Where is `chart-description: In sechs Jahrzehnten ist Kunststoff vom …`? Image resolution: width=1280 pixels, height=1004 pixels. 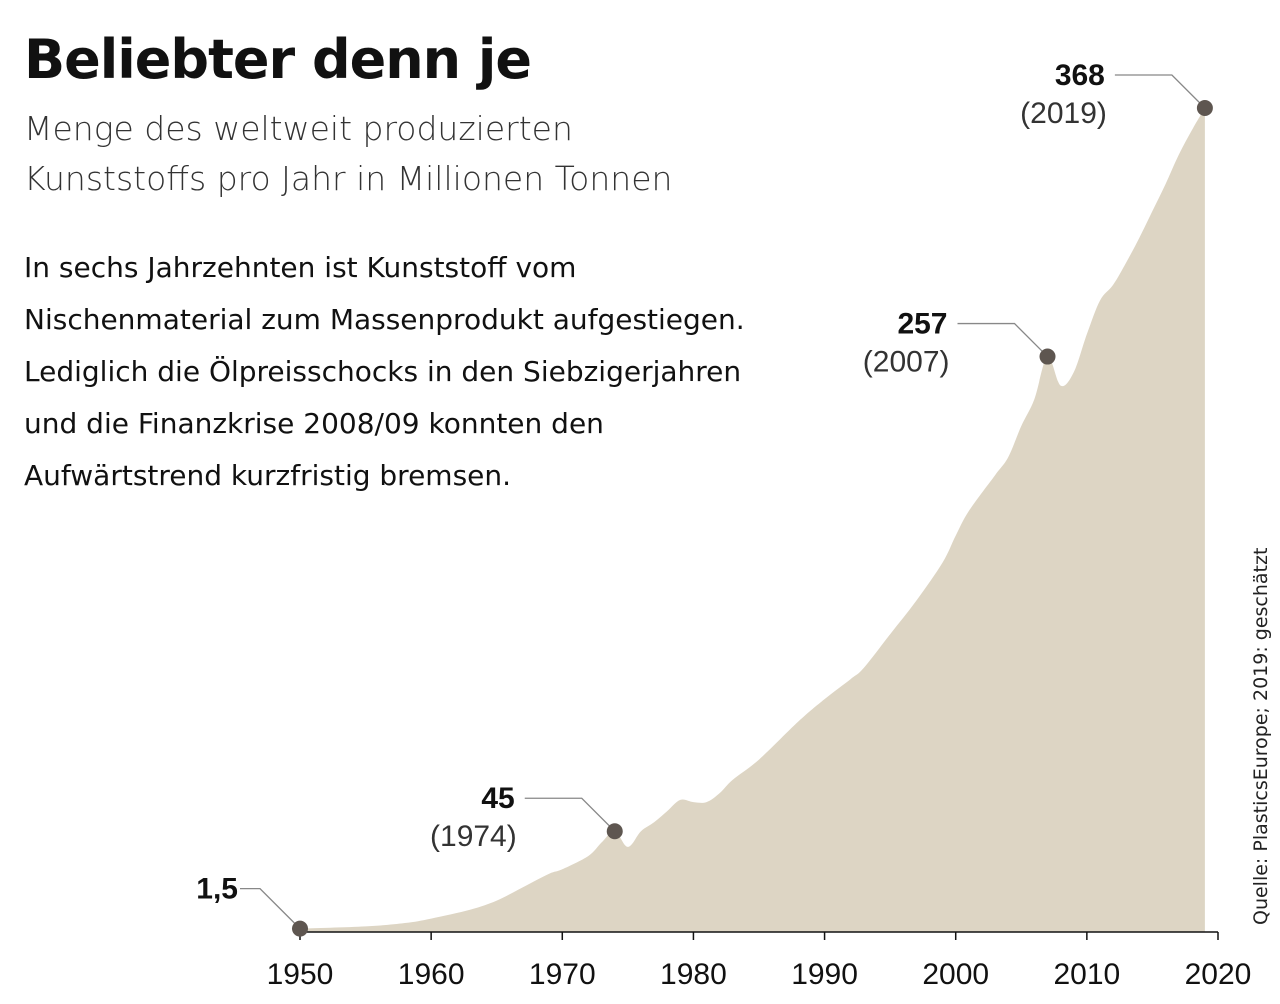
chart-description: In sechs Jahrzehnten ist Kunststoff vom … is located at coordinates (384, 371).